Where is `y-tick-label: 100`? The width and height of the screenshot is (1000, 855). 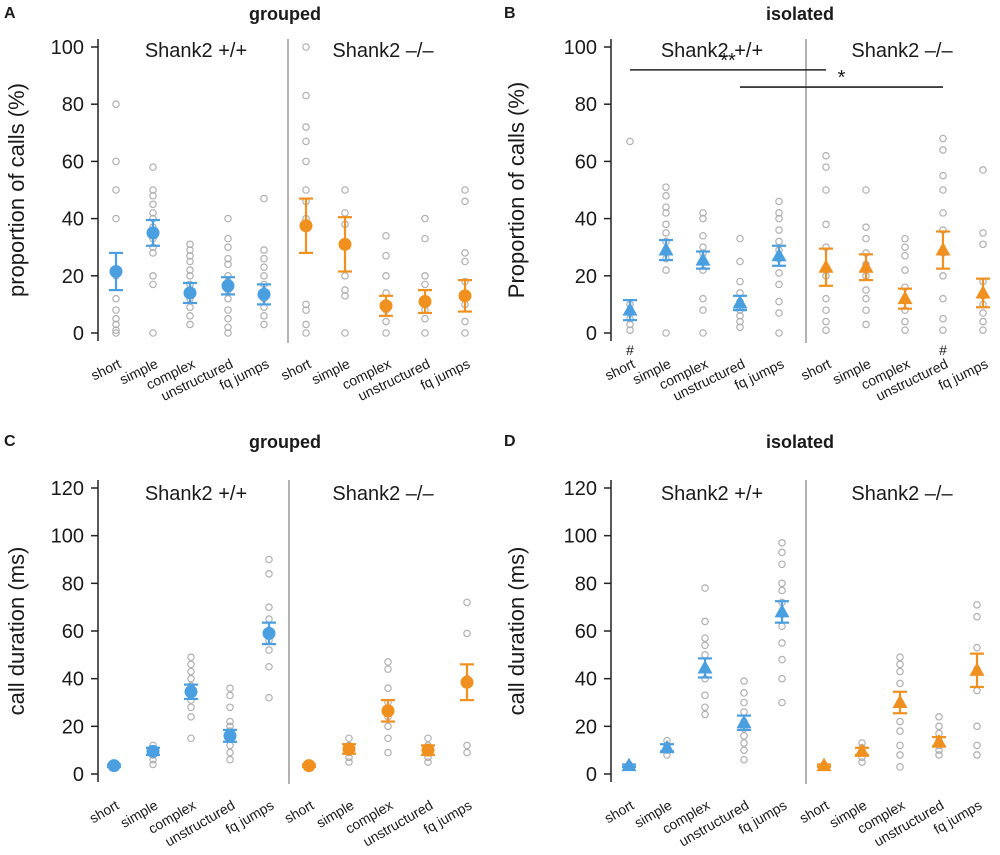
y-tick-label: 100 is located at coordinates (67, 537).